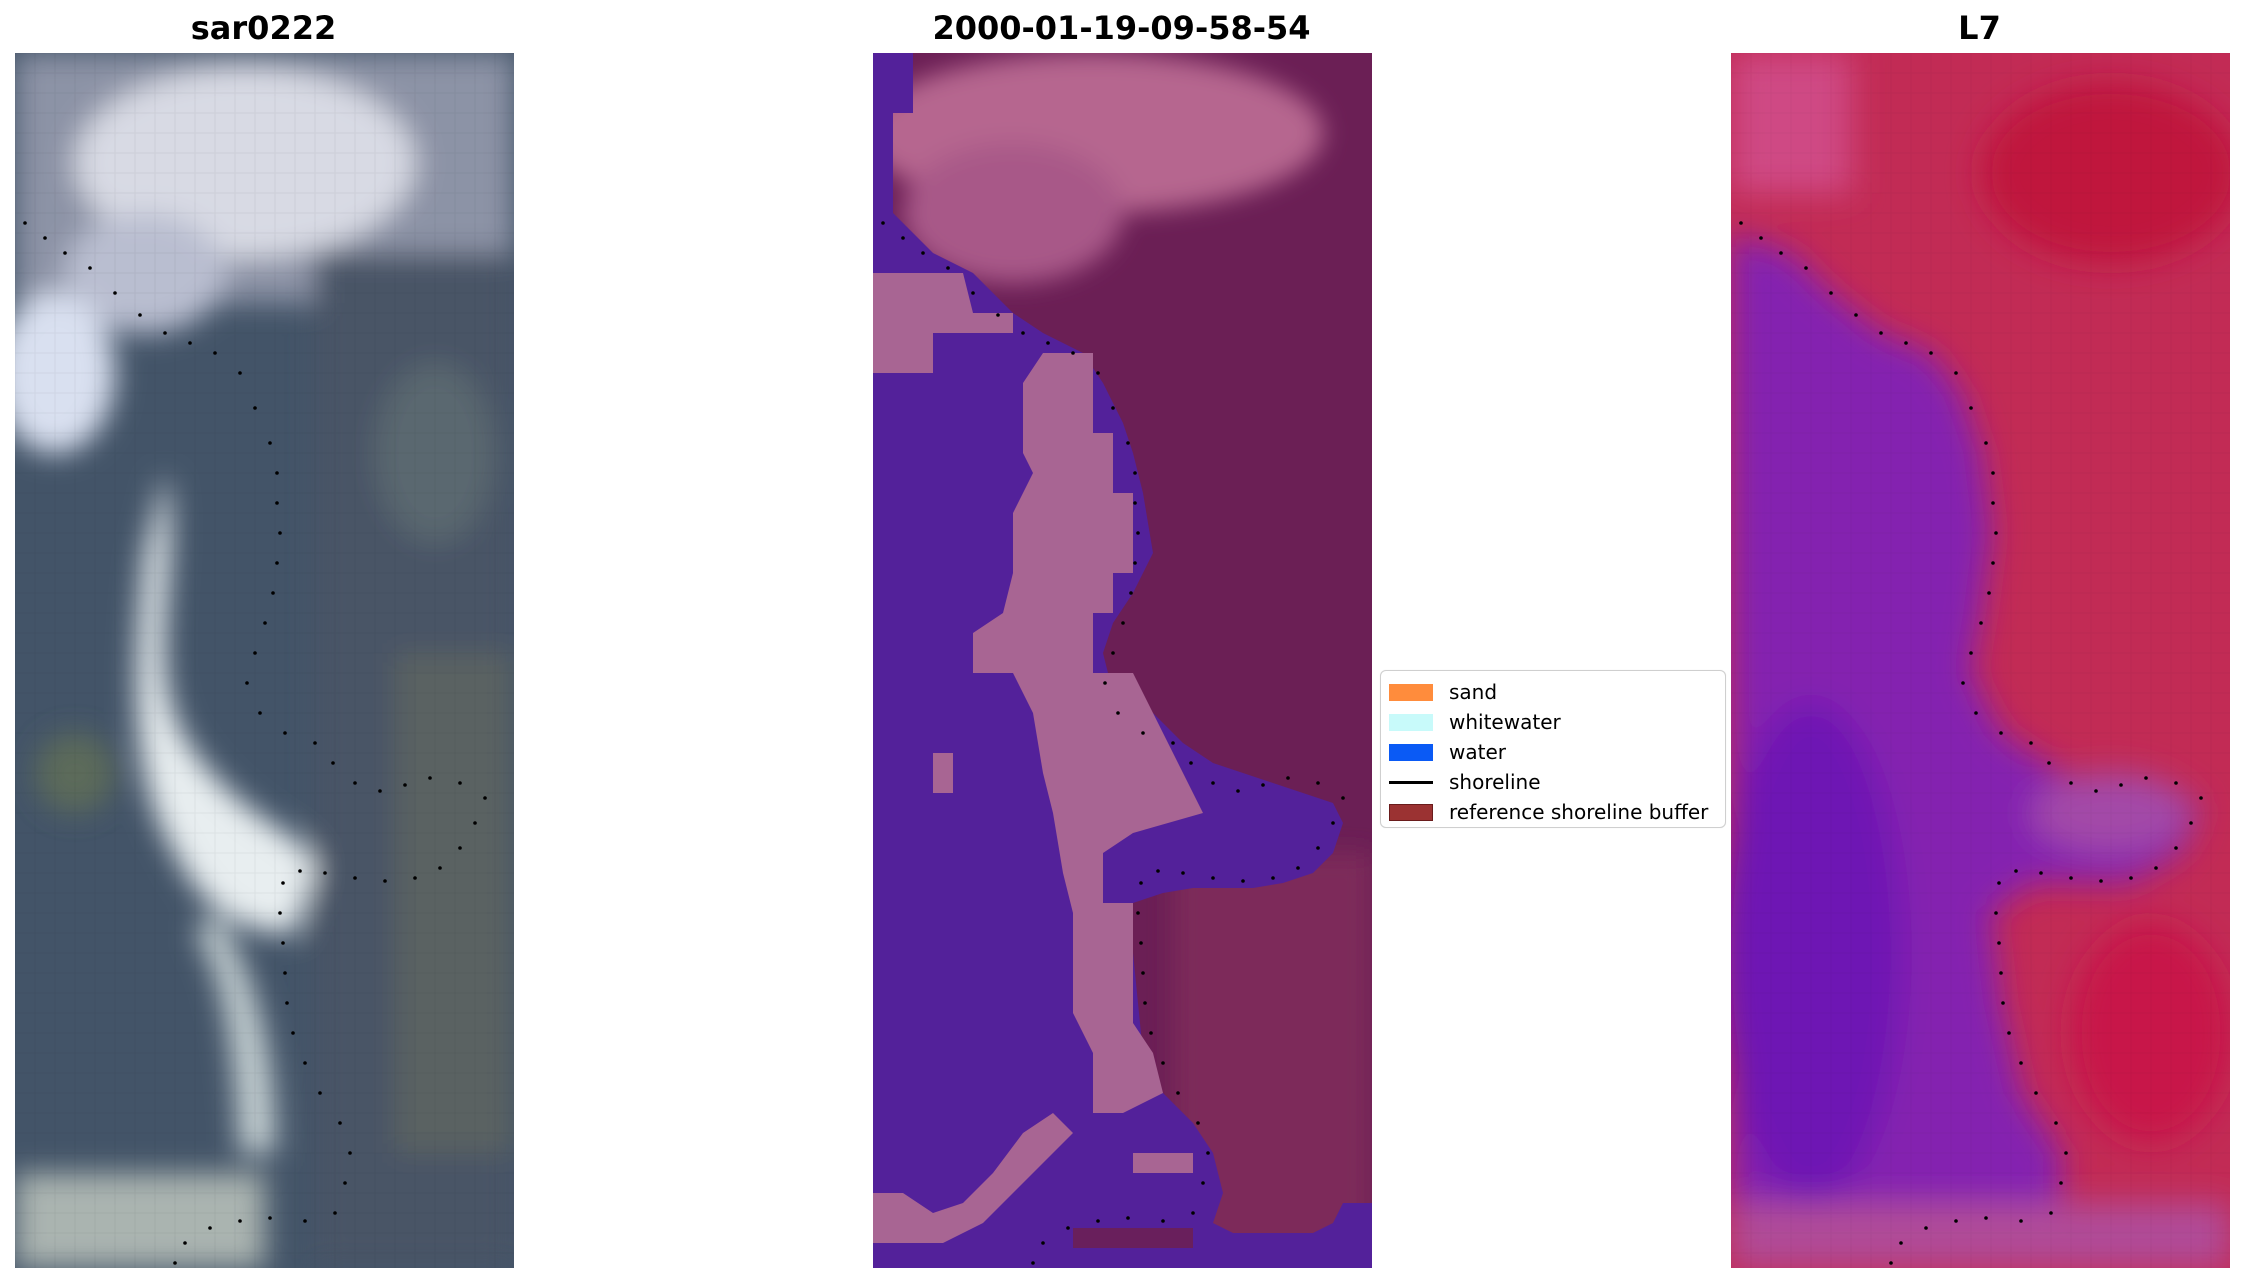  What do you see at coordinates (1411, 812) in the screenshot?
I see `reference-buffer-swatch` at bounding box center [1411, 812].